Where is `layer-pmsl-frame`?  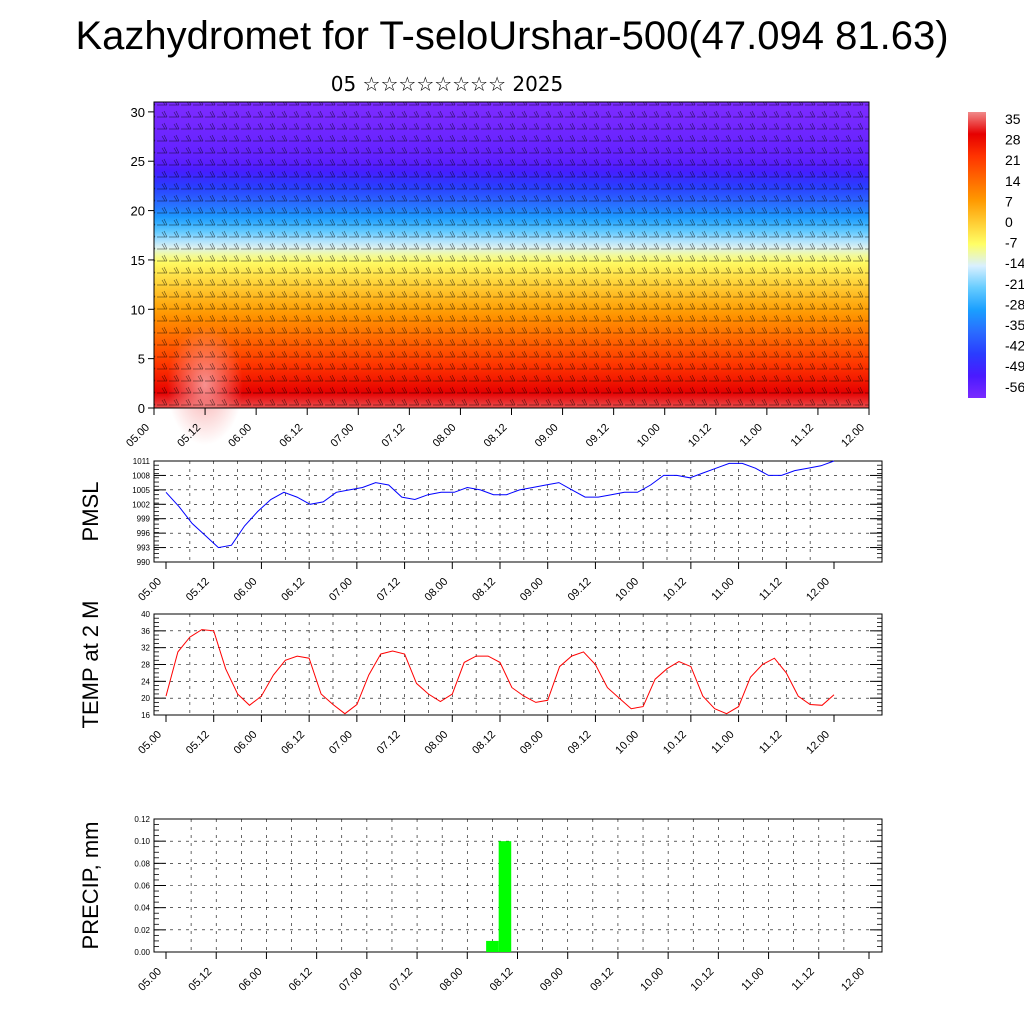
layer-pmsl-frame is located at coordinates (518, 511).